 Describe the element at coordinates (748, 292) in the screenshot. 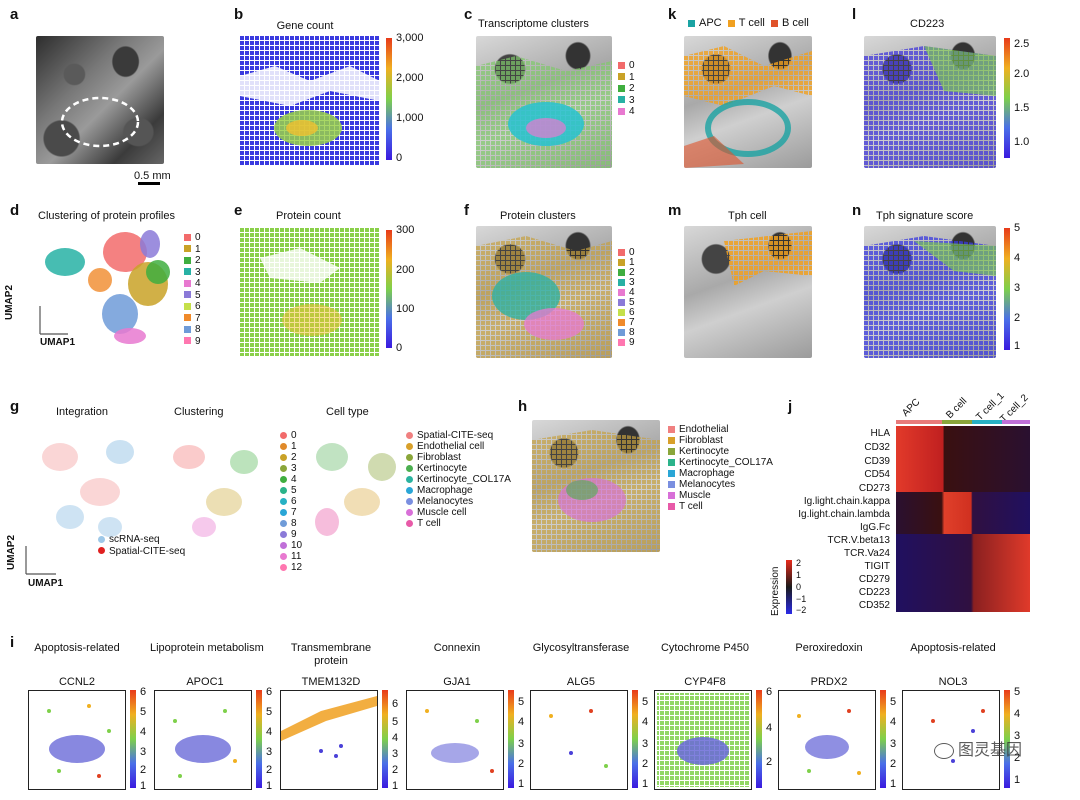

I see `panel-m-spatial-map` at that location.